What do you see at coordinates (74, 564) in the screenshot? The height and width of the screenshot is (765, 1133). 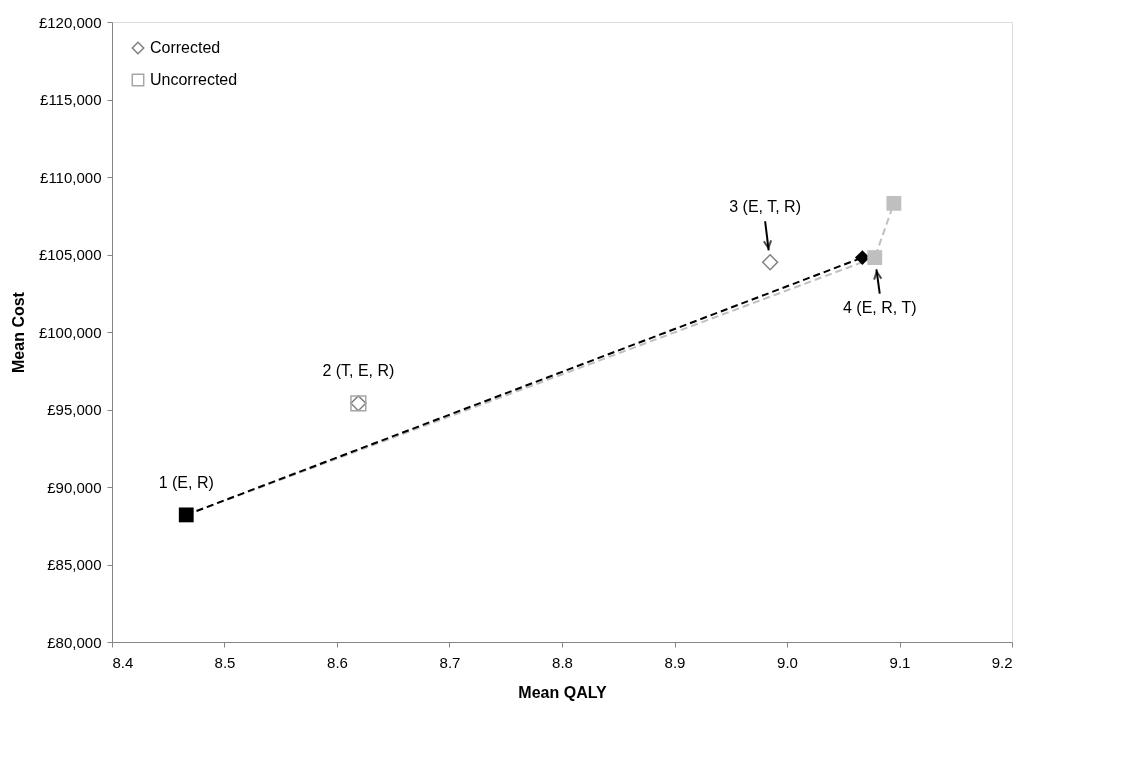 I see `y-tick-label: £85,000` at bounding box center [74, 564].